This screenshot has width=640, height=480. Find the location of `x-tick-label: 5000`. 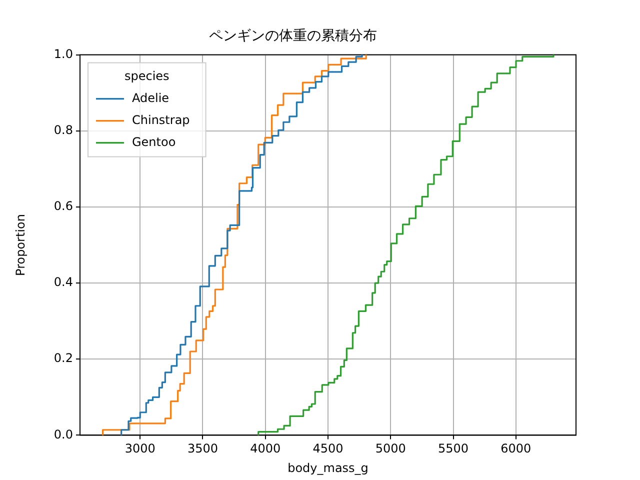

x-tick-label: 5000 is located at coordinates (390, 449).